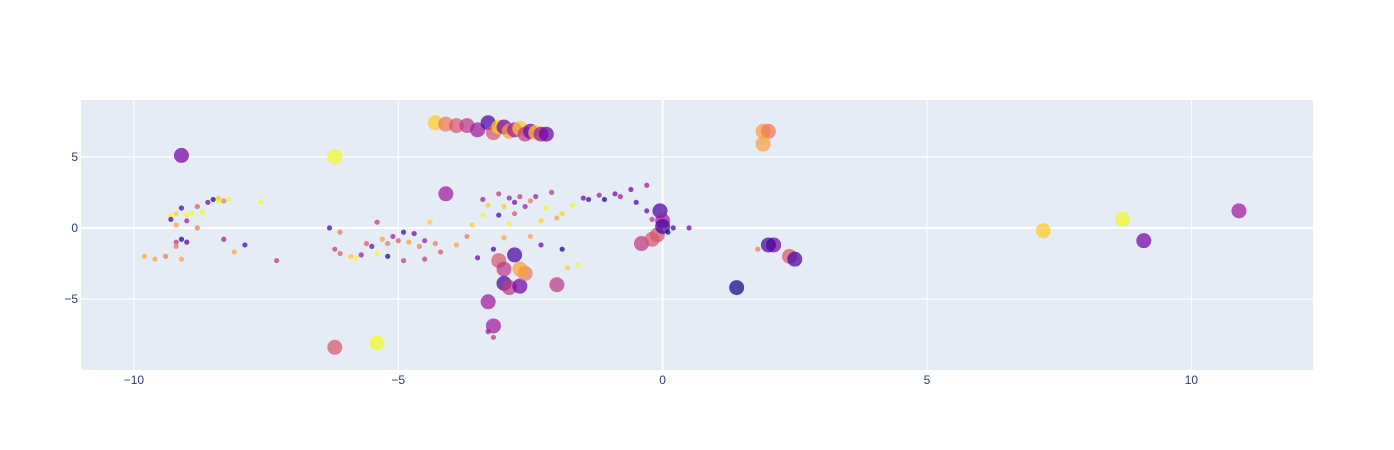 The image size is (1394, 450). Describe the element at coordinates (398, 380) in the screenshot. I see `x-tick-label: −5` at that location.